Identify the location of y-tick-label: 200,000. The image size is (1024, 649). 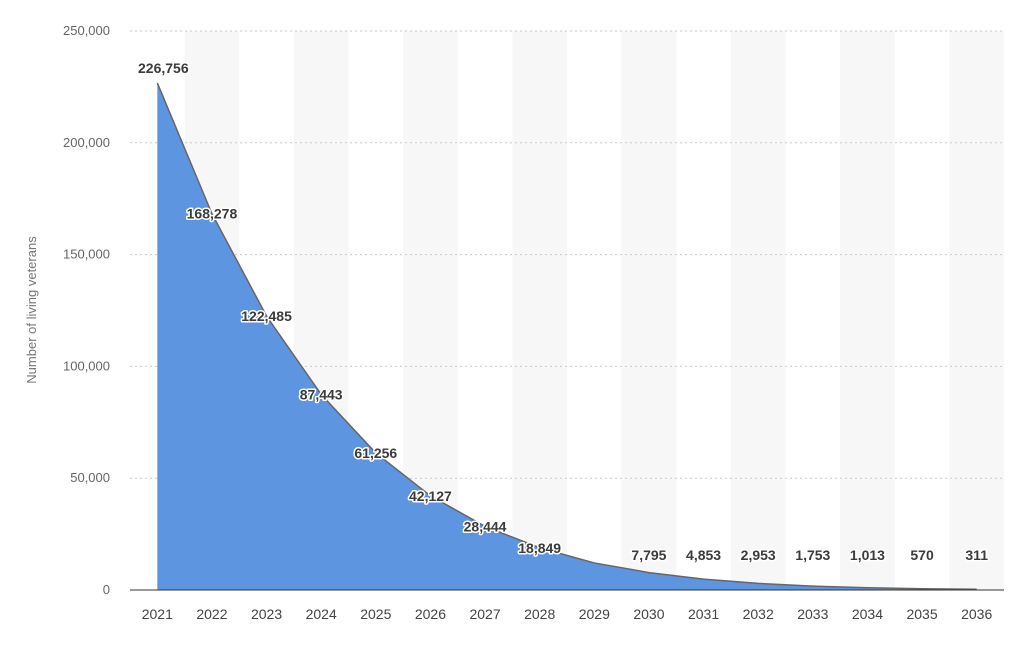
(86, 142).